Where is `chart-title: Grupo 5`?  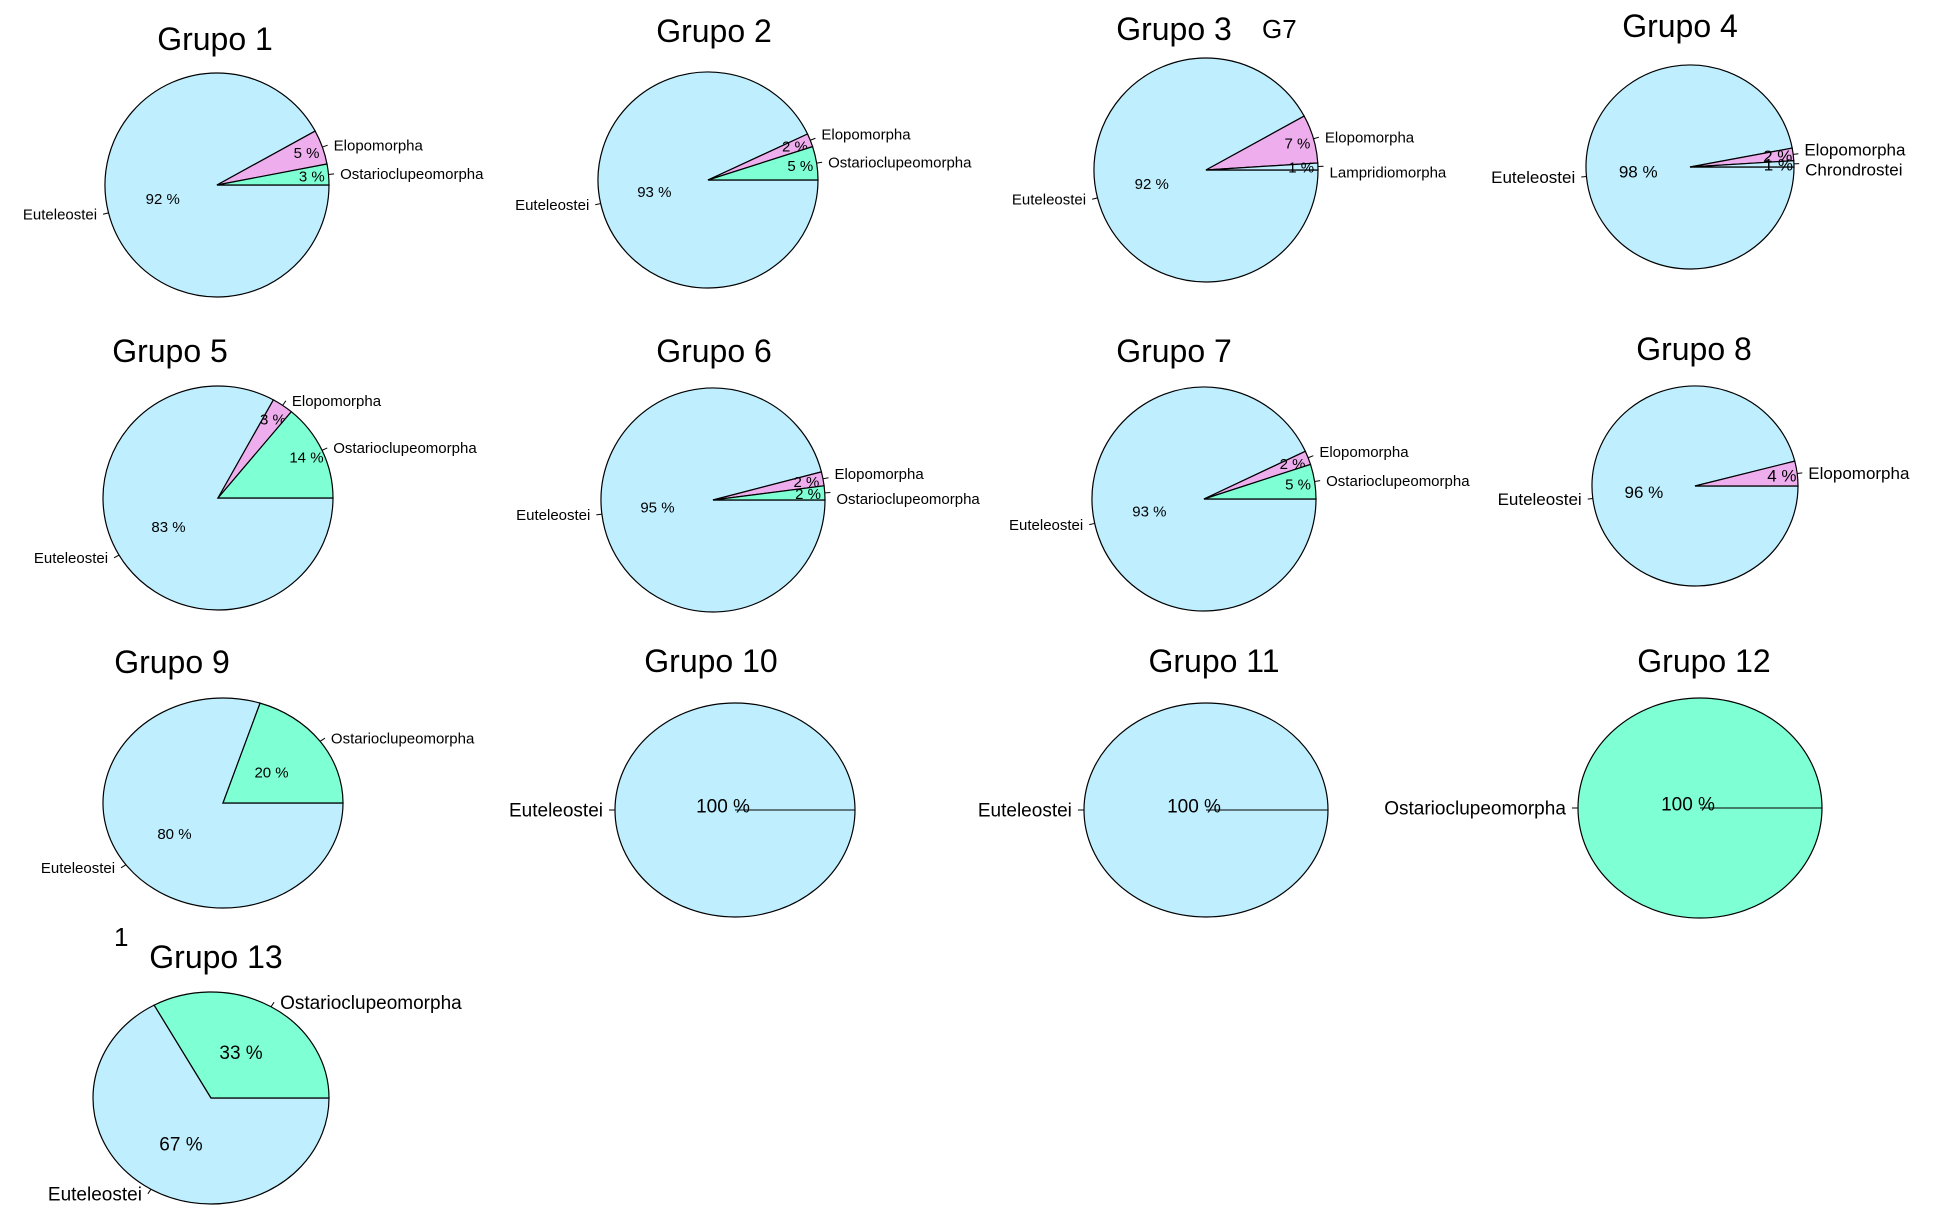 chart-title: Grupo 5 is located at coordinates (170, 351).